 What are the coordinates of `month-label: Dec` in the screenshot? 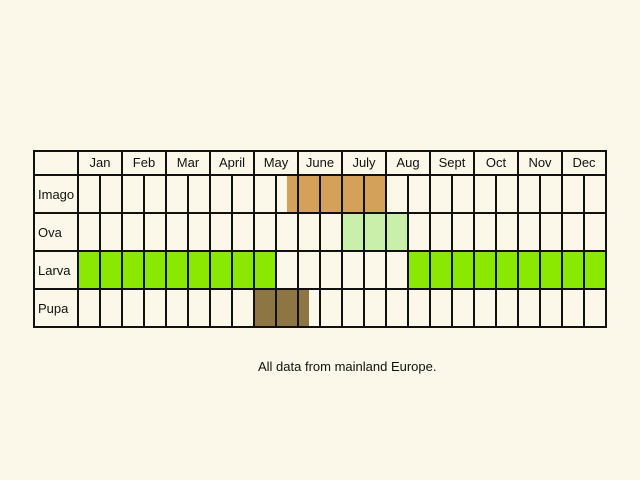 It's located at (584, 162).